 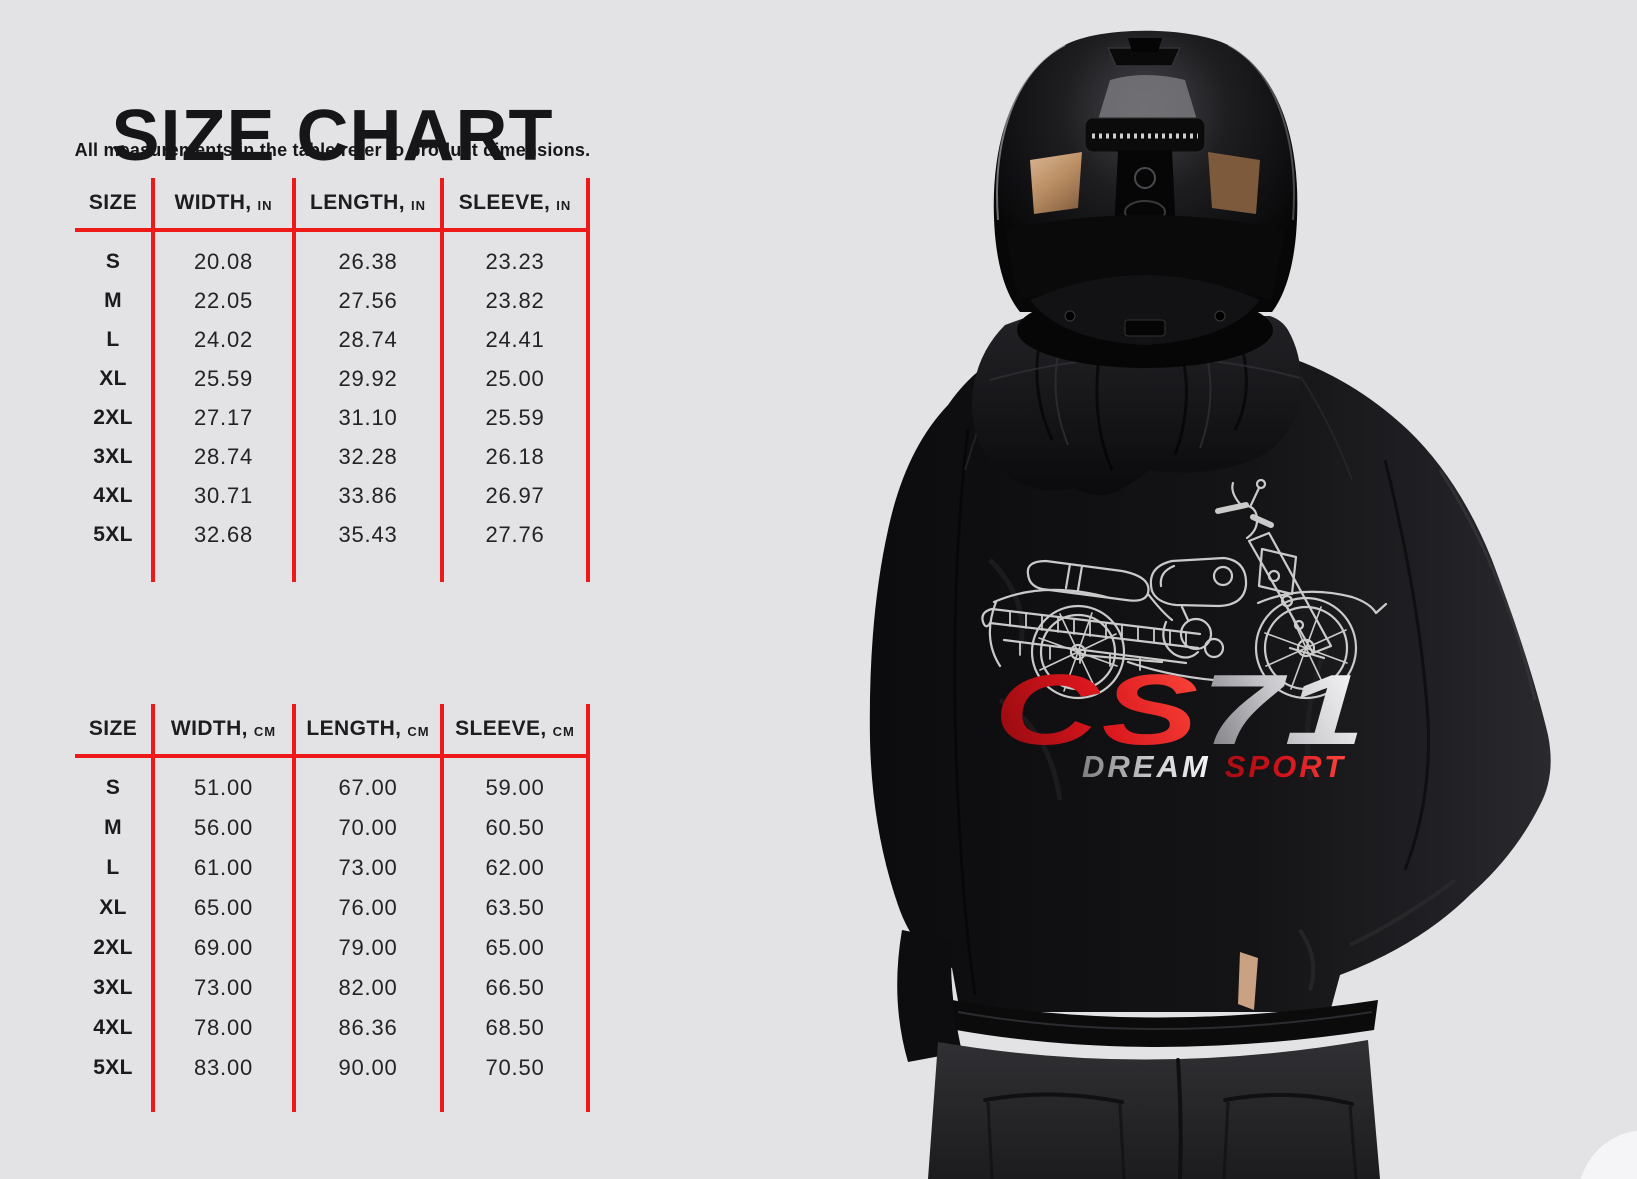 I want to click on cell-sleeve: 24.41, so click(x=517, y=339).